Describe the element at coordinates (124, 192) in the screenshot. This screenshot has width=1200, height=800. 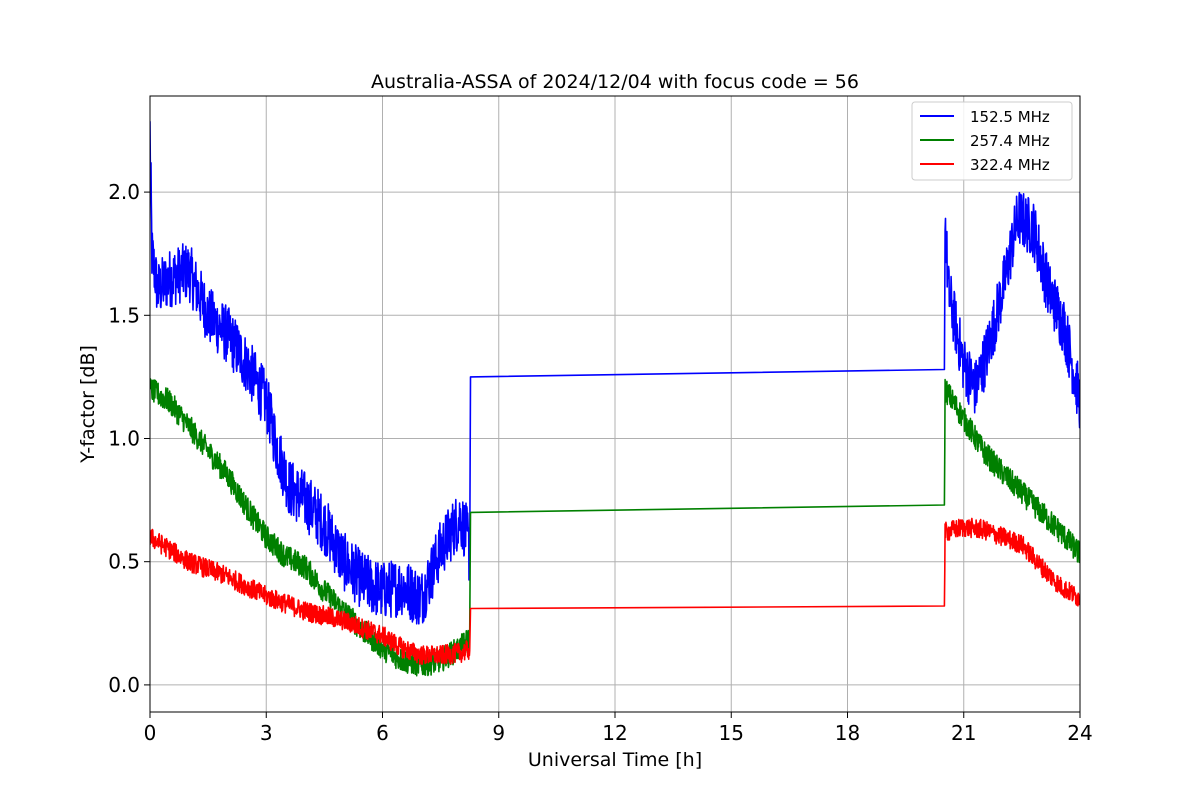
I see `y-tick-label: 2.0` at that location.